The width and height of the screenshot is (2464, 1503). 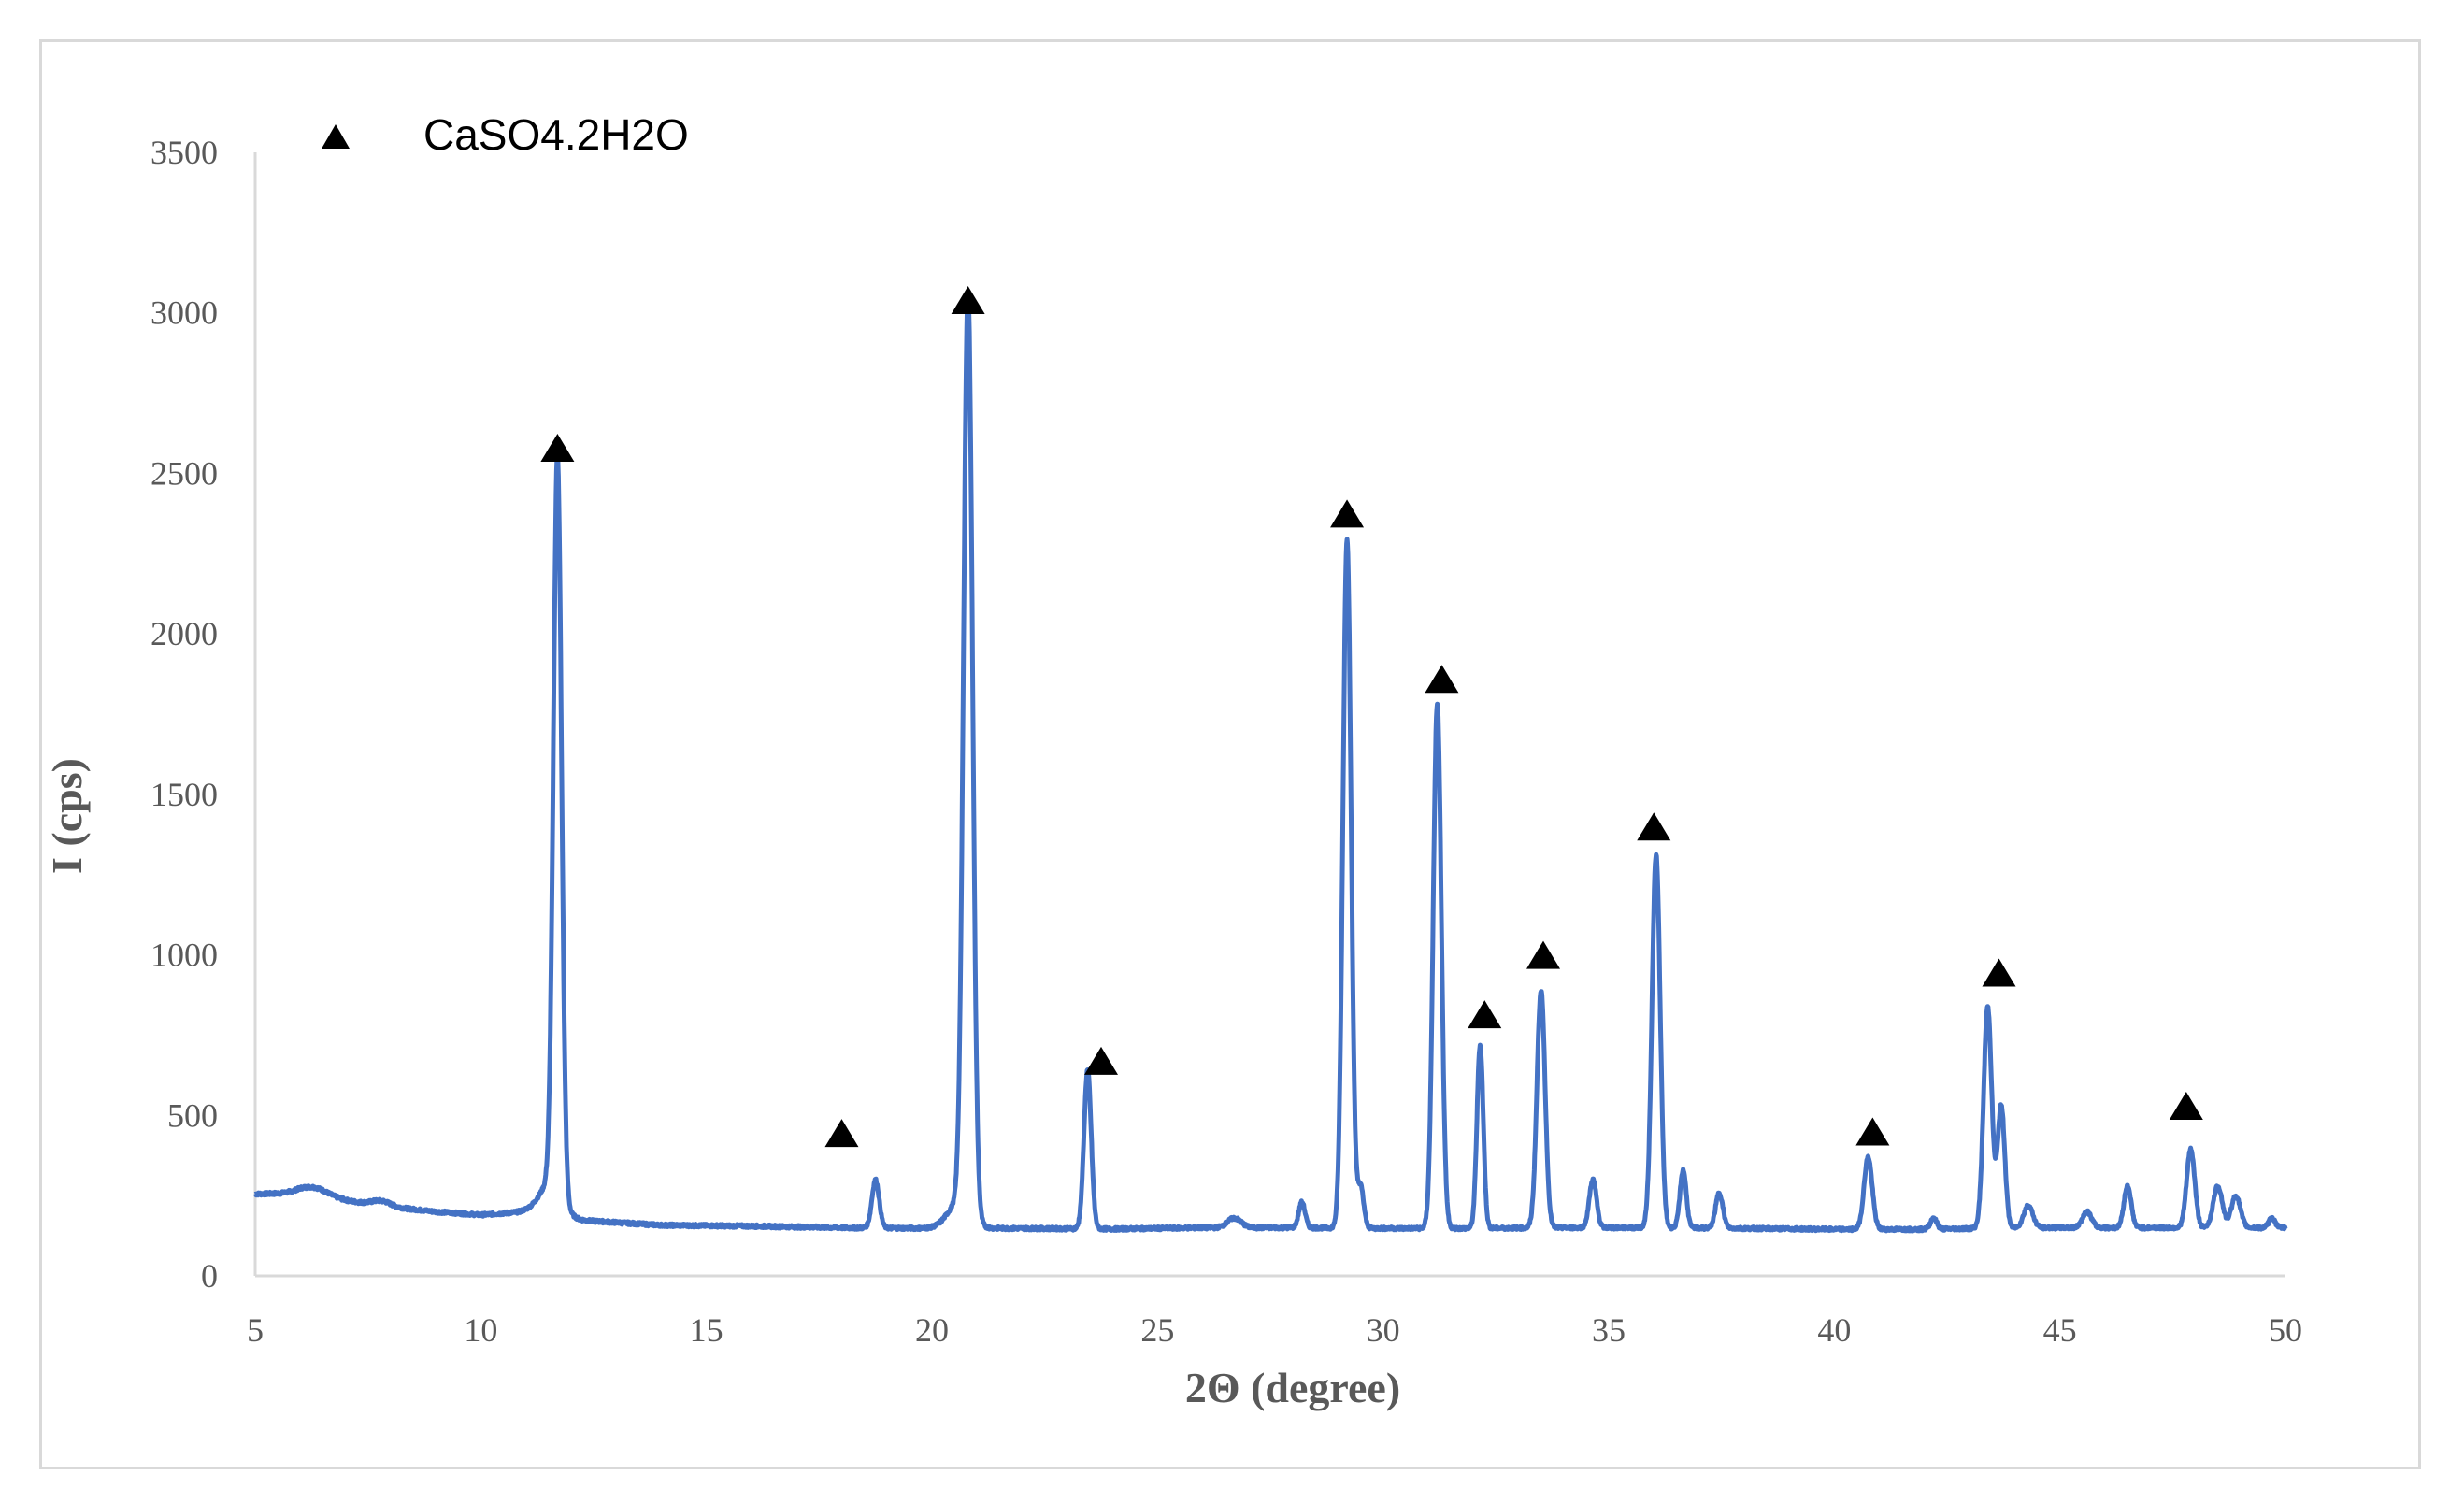 I want to click on y-tick-label: 3000, so click(x=184, y=313).